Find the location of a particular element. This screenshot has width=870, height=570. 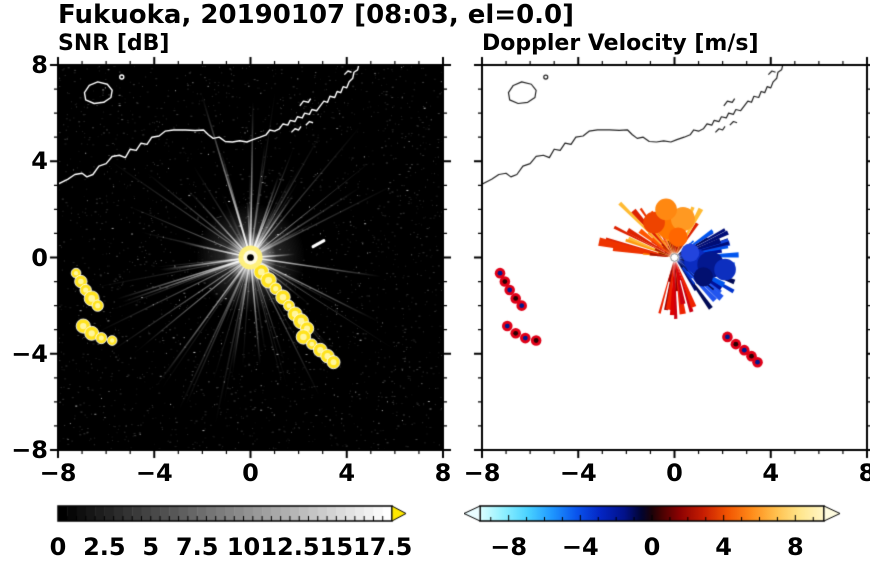

snr-colorbar-tick-label: 0 is located at coordinates (58, 547).